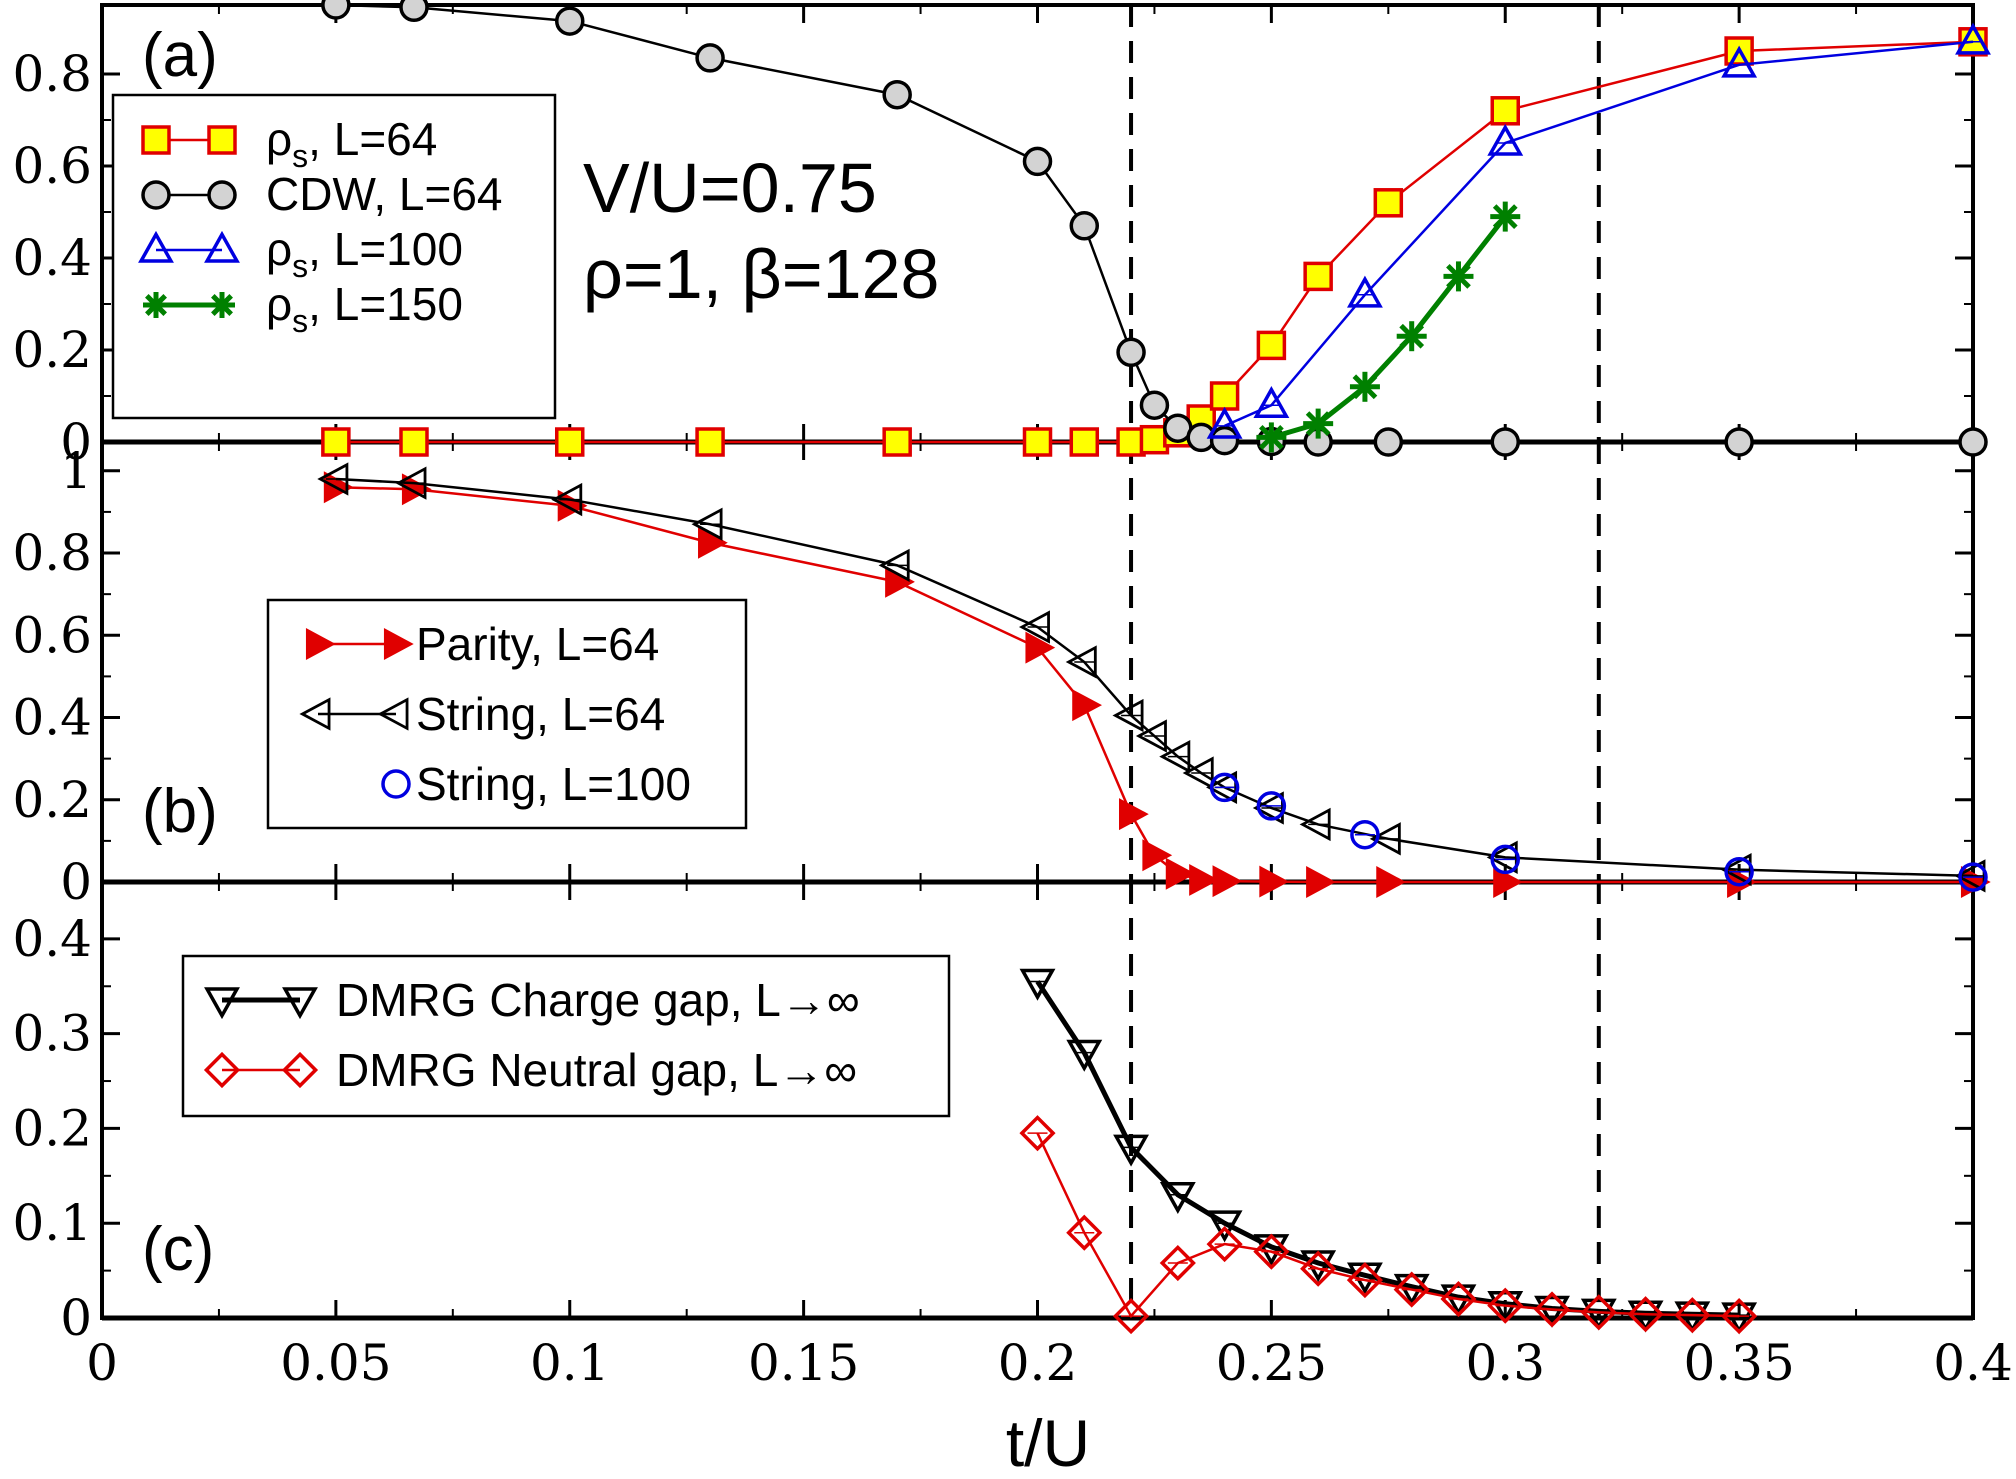  I want to click on legend-b-item-1-marker-left, so click(315, 714).